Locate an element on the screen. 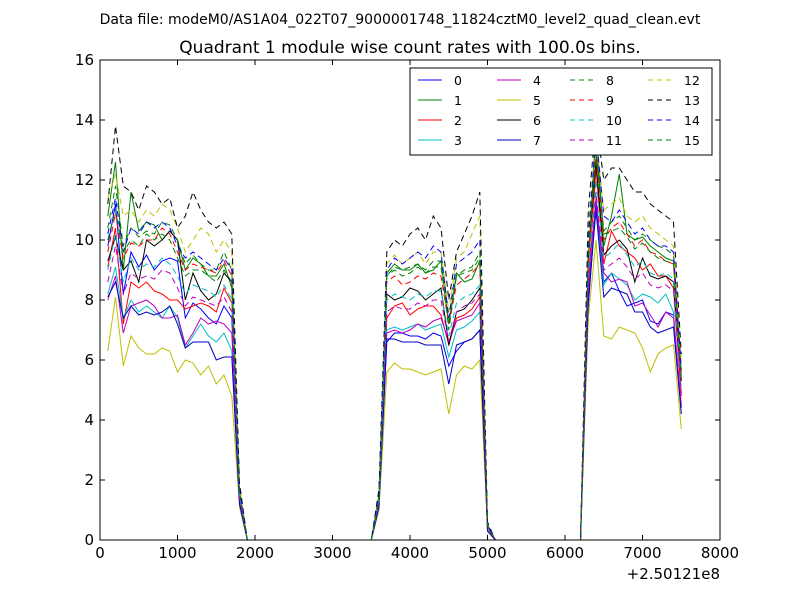 The image size is (800, 600). x-tick-label: 6000 is located at coordinates (565, 553).